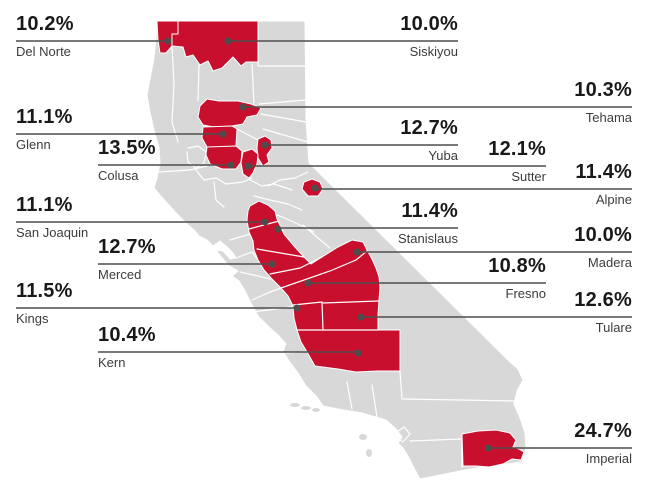  I want to click on san-joaquin-leader-dot, so click(265, 222).